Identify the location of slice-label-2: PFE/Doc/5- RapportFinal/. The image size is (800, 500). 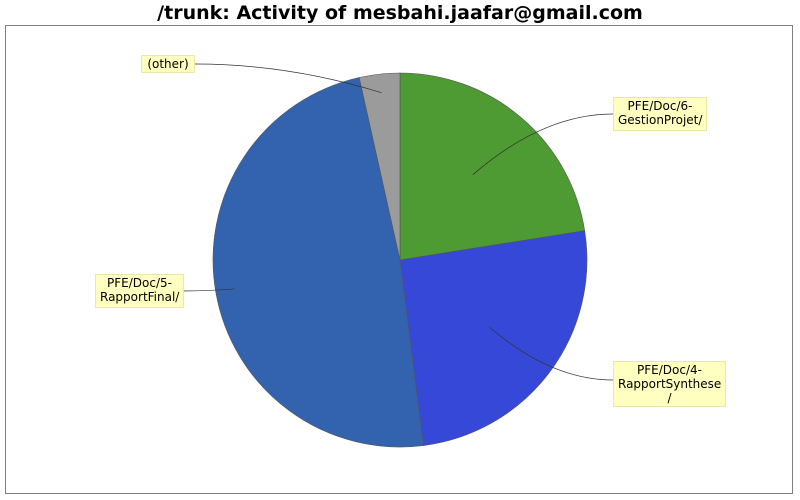
(139, 291).